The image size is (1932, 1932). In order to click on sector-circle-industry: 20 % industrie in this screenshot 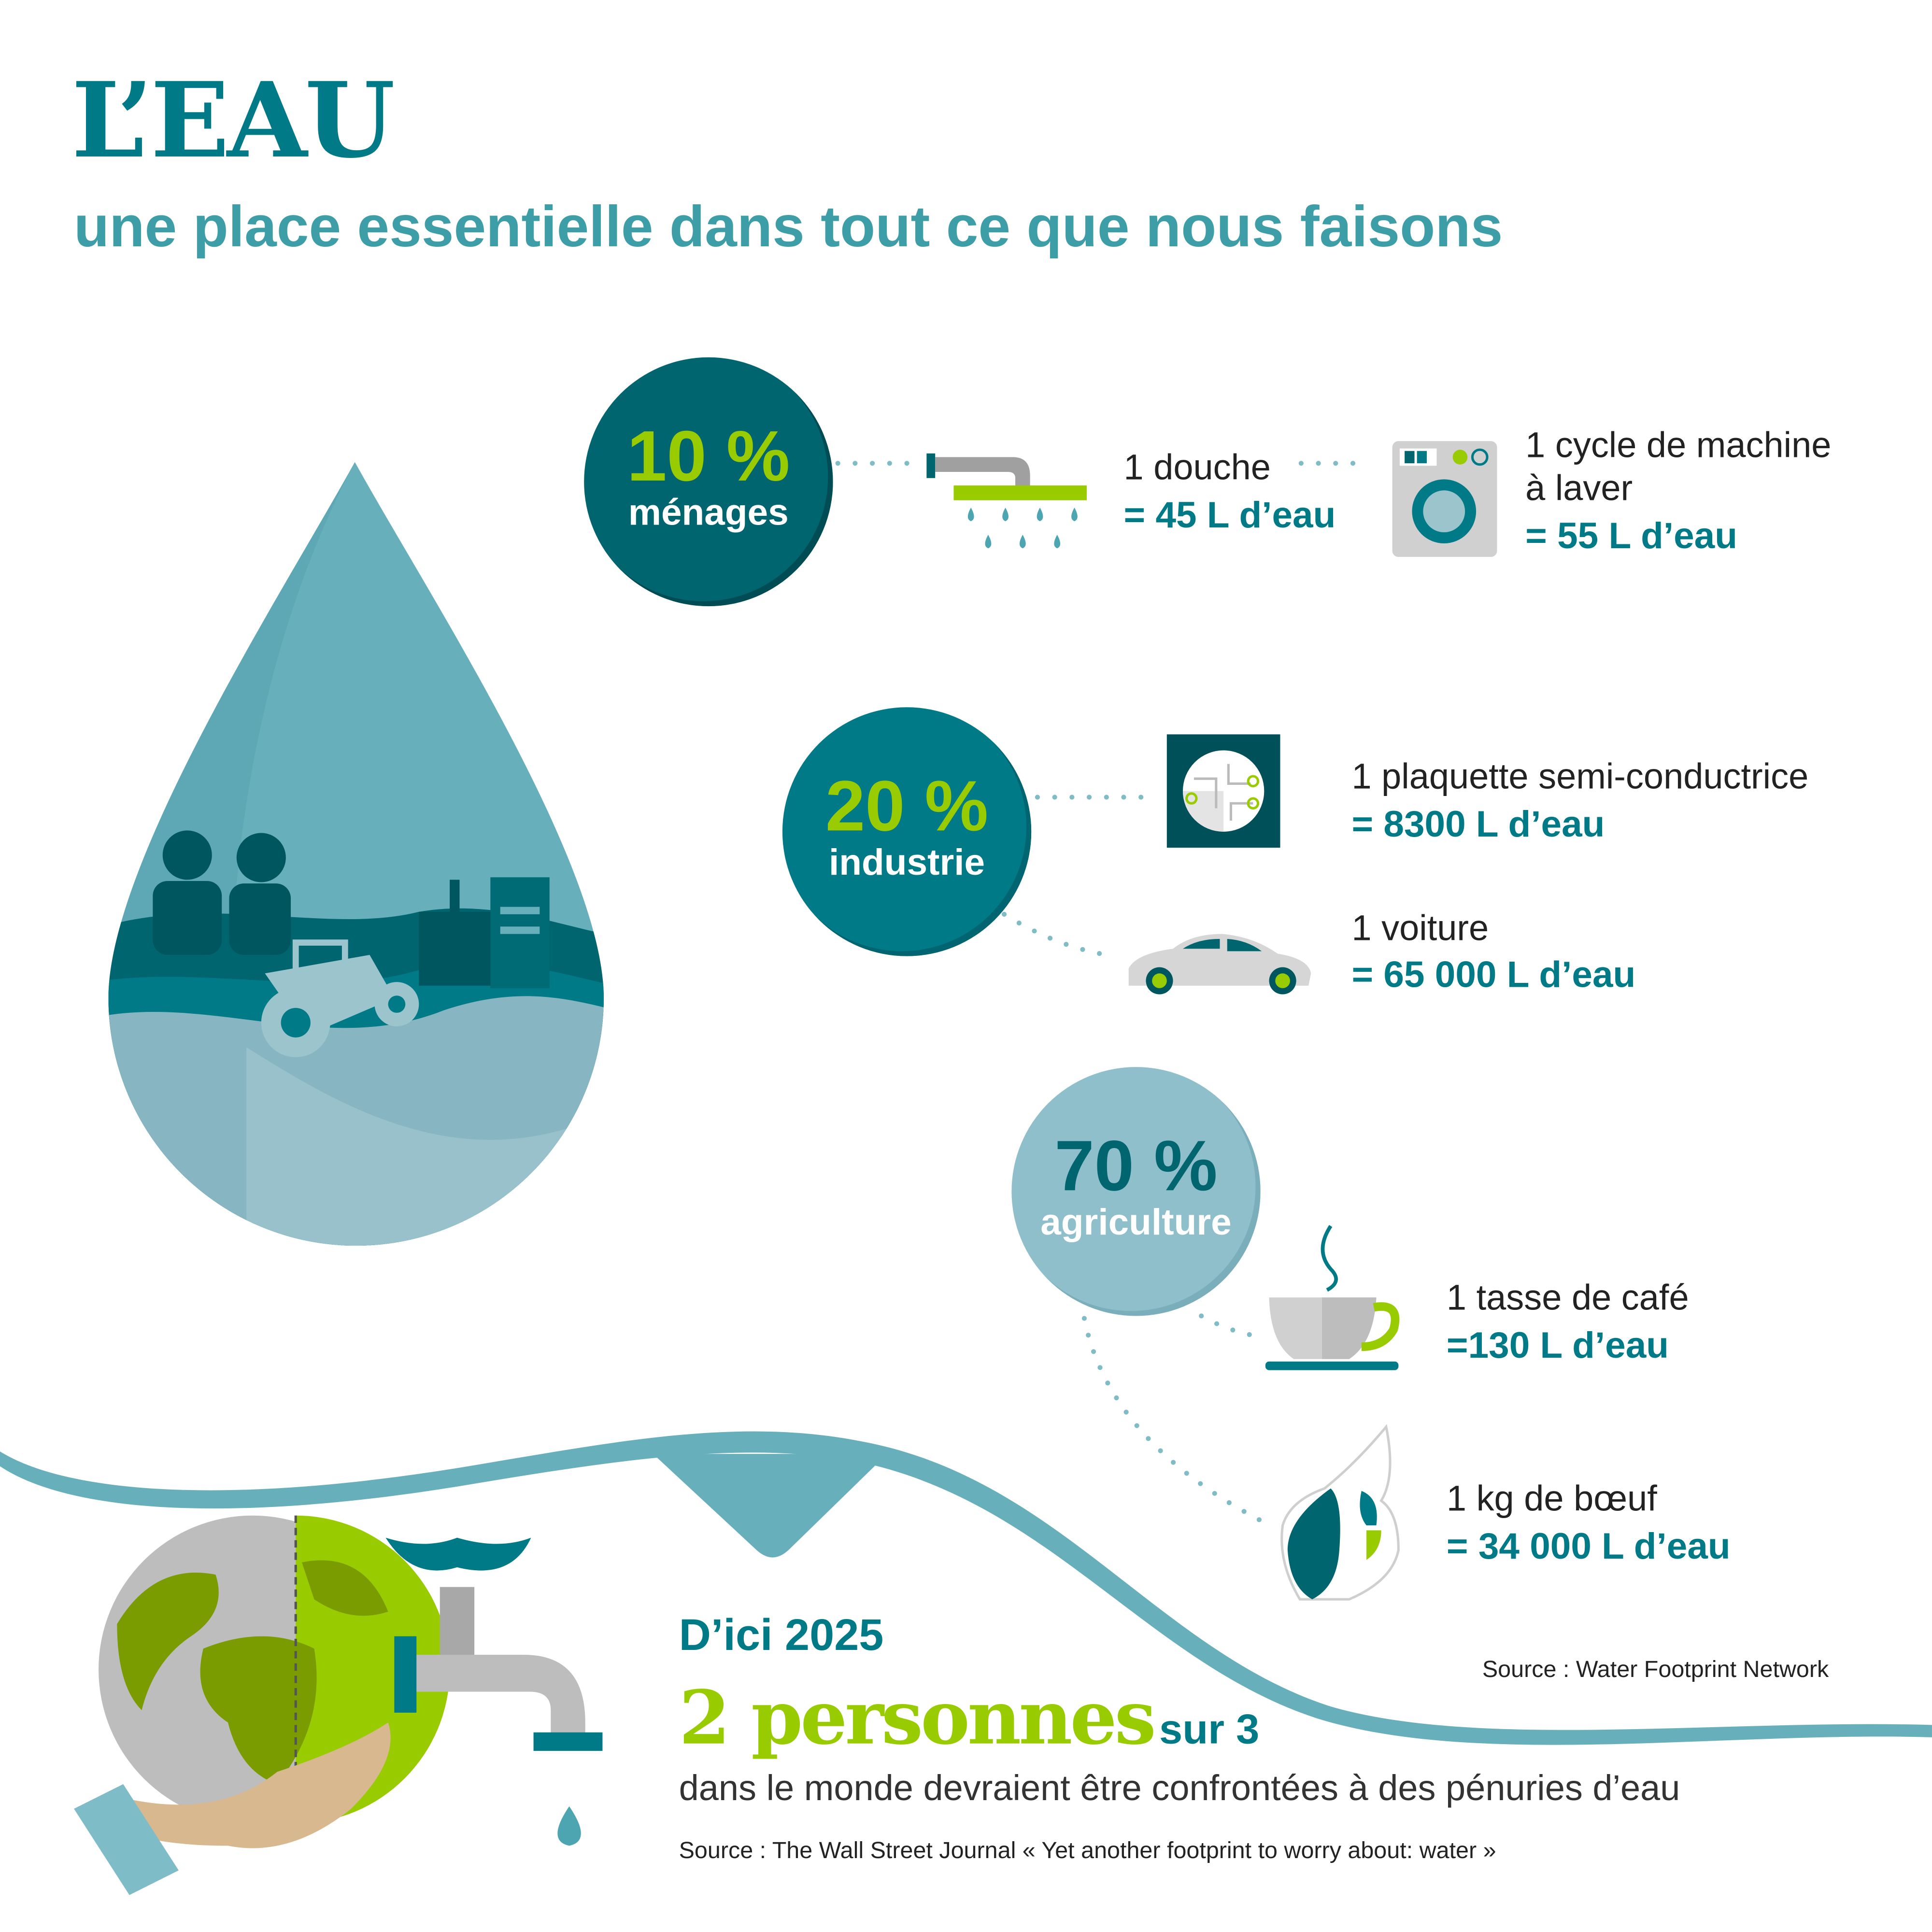, I will do `click(907, 831)`.